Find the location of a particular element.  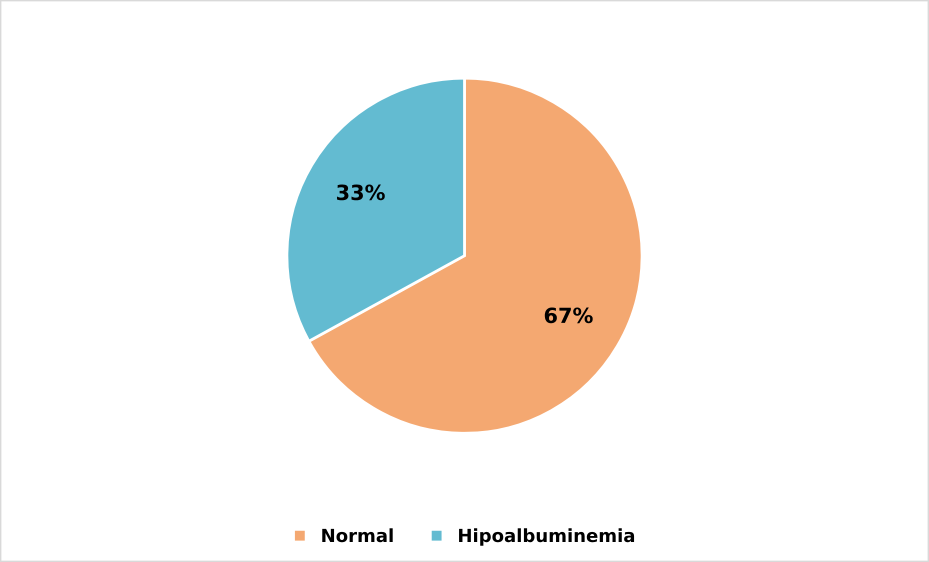

data-label: 67% is located at coordinates (568, 315).